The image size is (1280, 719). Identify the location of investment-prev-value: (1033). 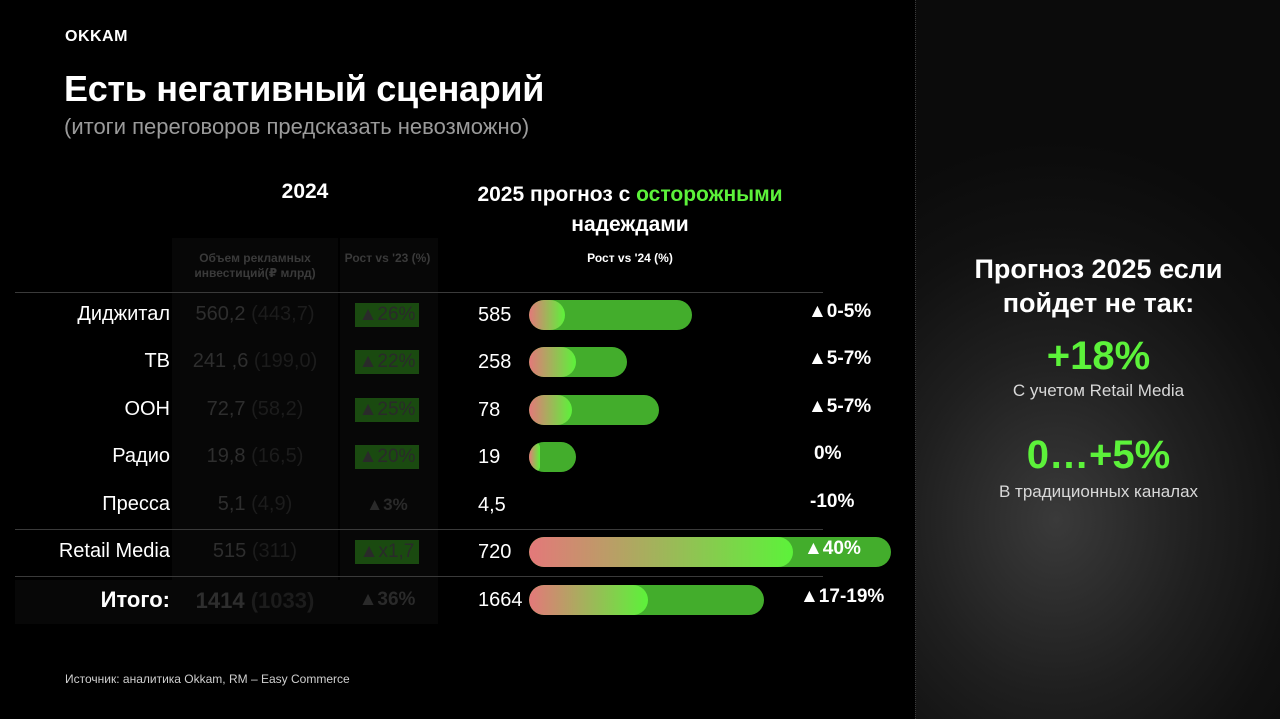
(282, 600).